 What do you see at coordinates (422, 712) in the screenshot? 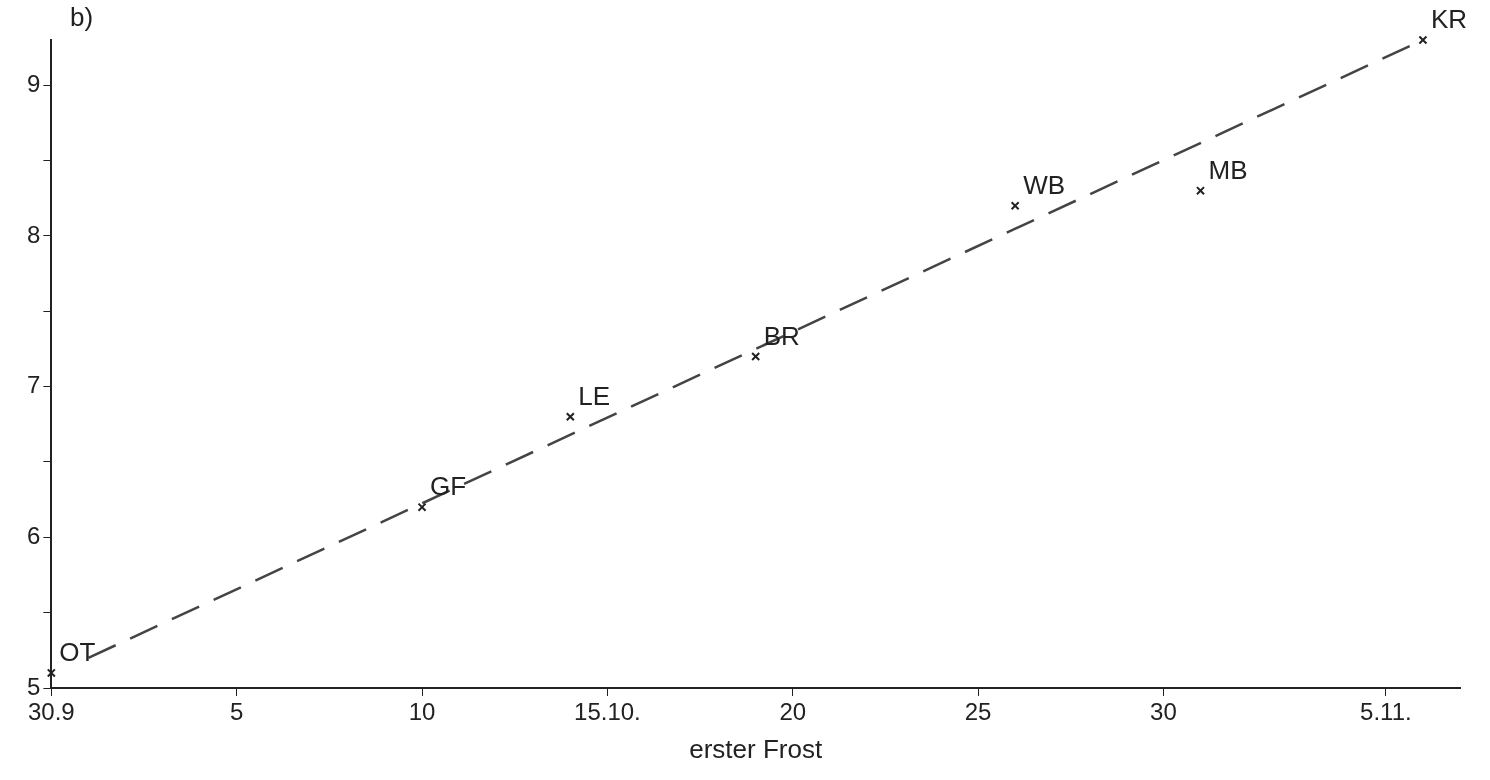
I see `x-tick-label: 10` at bounding box center [422, 712].